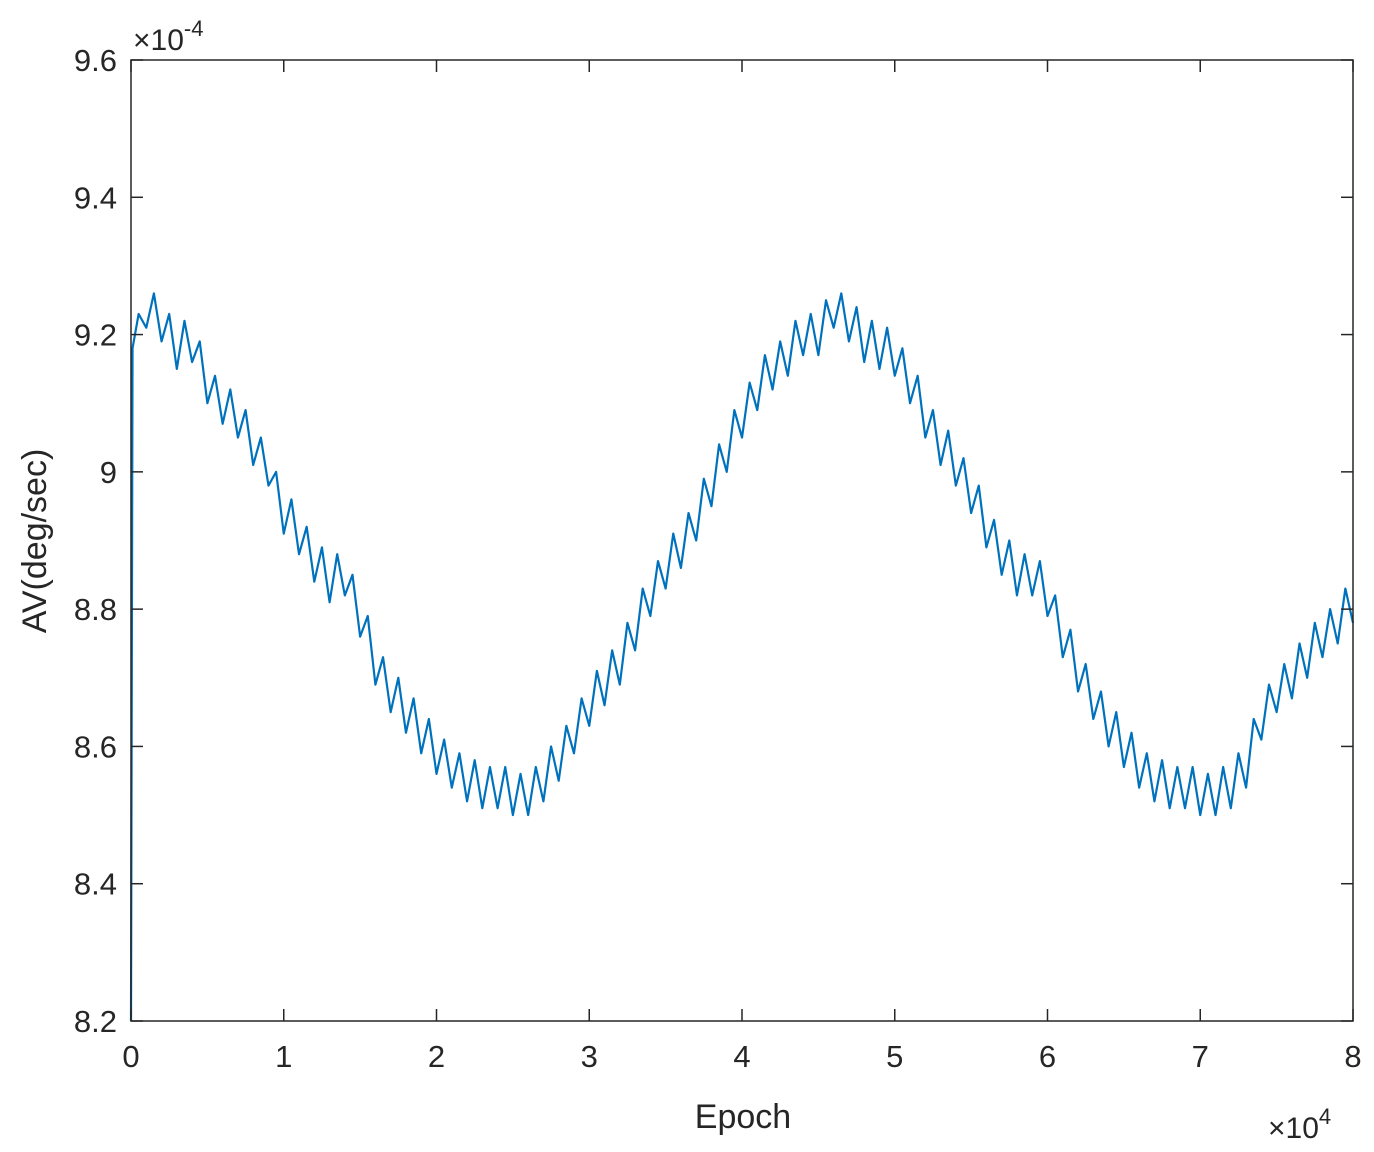  I want to click on x-tick-label: 4, so click(741, 1056).